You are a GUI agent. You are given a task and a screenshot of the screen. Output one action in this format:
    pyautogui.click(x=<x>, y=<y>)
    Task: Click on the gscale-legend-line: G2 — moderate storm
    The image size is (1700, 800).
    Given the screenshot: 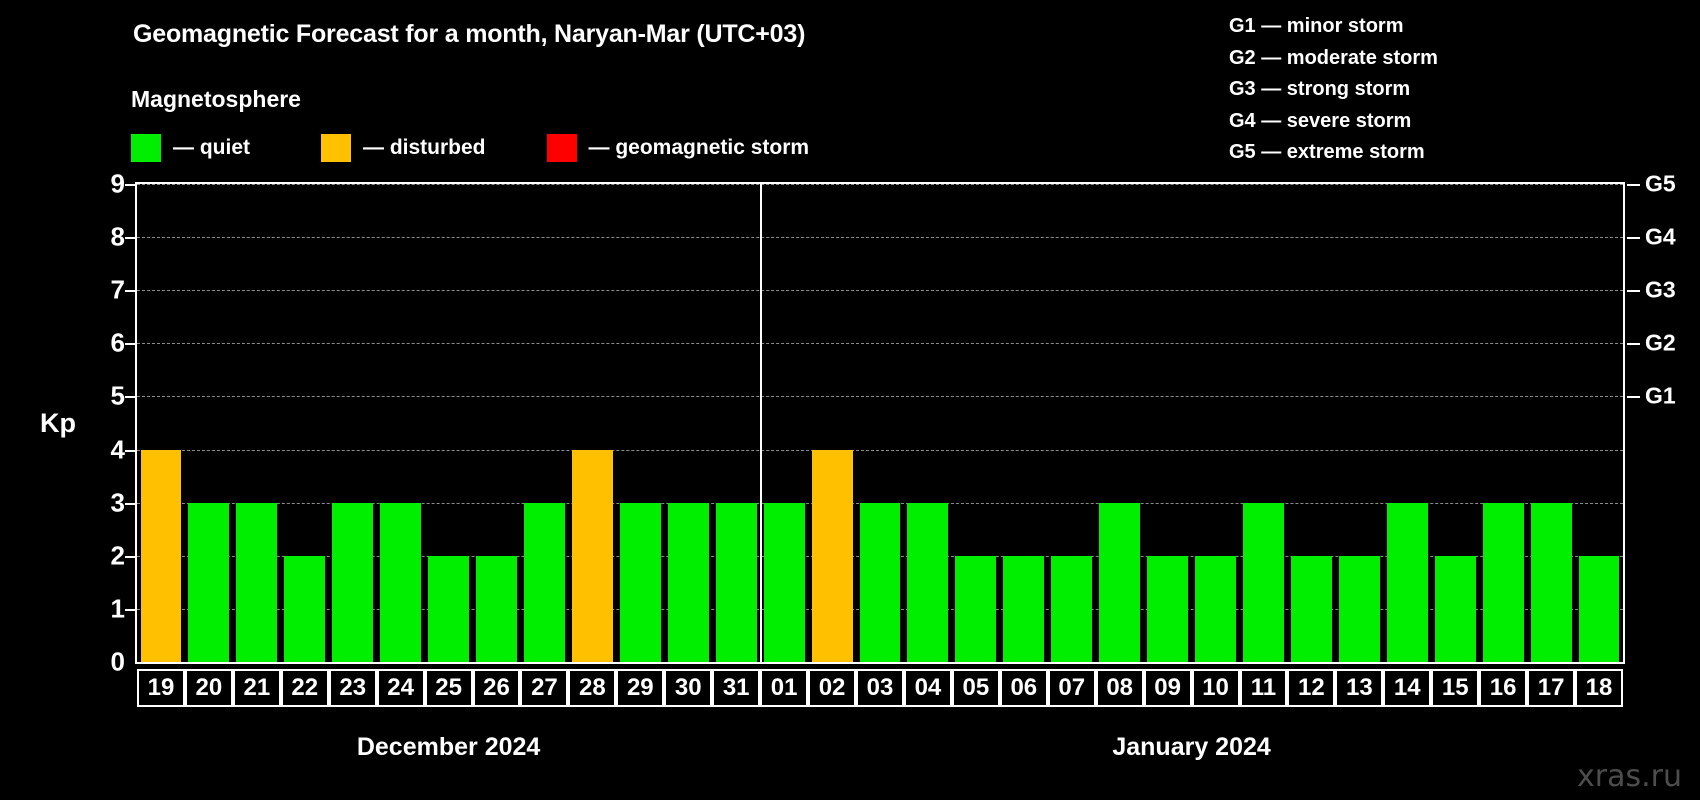 What is the action you would take?
    pyautogui.click(x=1333, y=57)
    